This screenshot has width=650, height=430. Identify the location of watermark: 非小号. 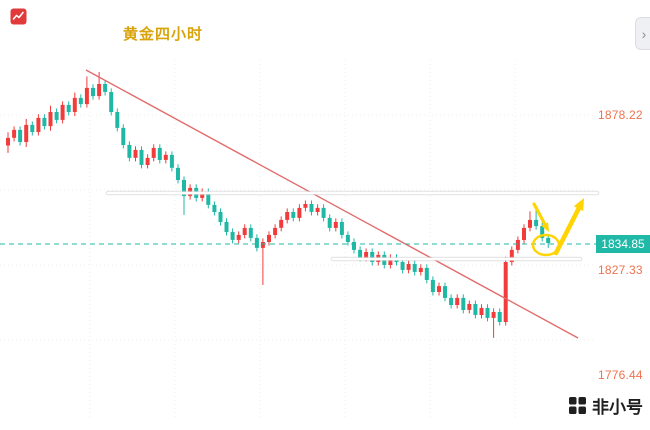
(605, 405).